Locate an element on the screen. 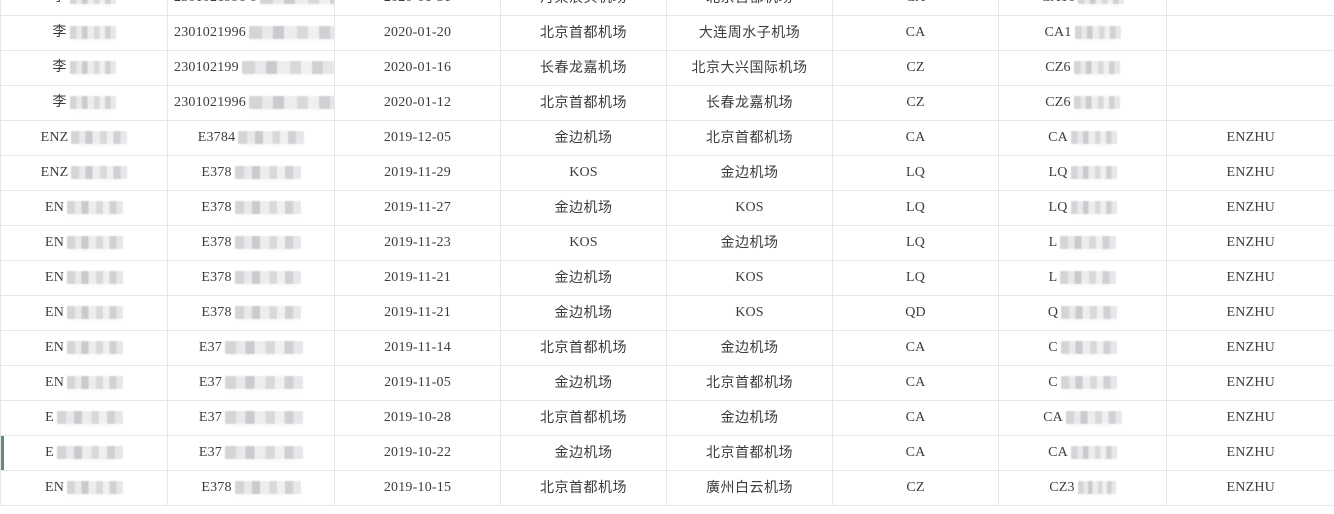 The image size is (1334, 514). table-row: 李 2301021996 2020-01-12 北京首都机场 长春龙嘉机场 CZ CZ6 is located at coordinates (667, 103).